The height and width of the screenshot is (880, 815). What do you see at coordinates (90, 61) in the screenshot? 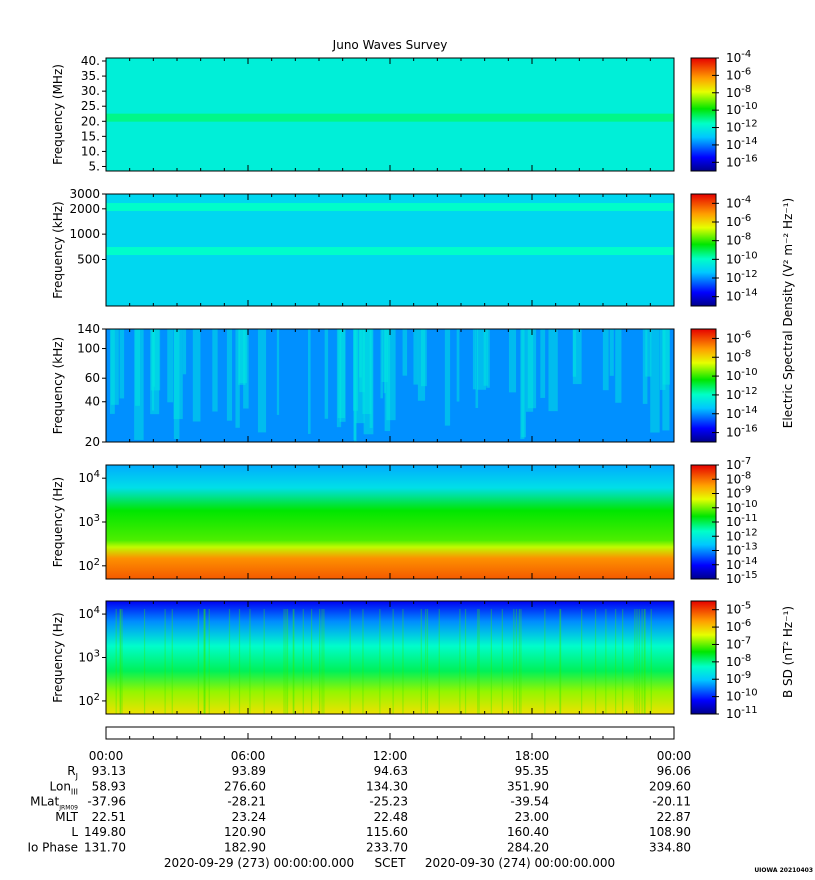
I see `y-tick-label: 40.` at bounding box center [90, 61].